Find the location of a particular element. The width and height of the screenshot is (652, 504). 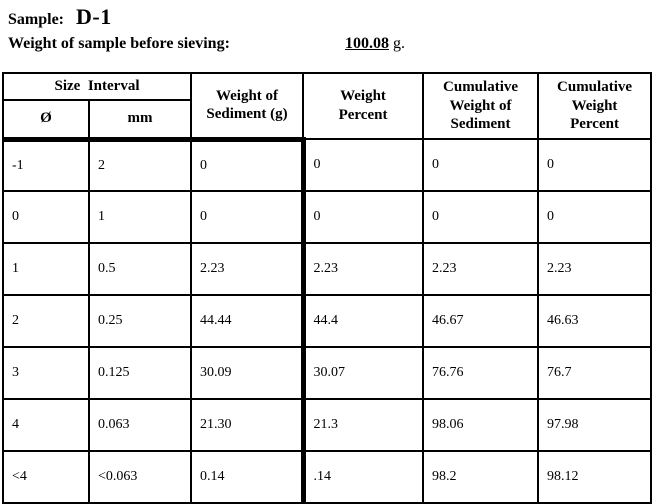

table-row: 4 0.063 21.30 21.3 98.06 97.98 is located at coordinates (327, 425).